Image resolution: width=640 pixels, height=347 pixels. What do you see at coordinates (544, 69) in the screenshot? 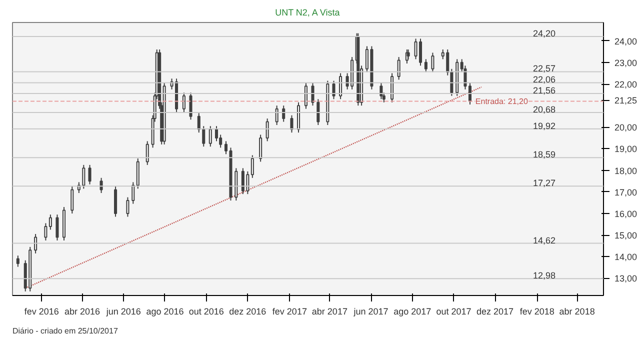
I see `ref-line-label: 22,57` at bounding box center [544, 69].